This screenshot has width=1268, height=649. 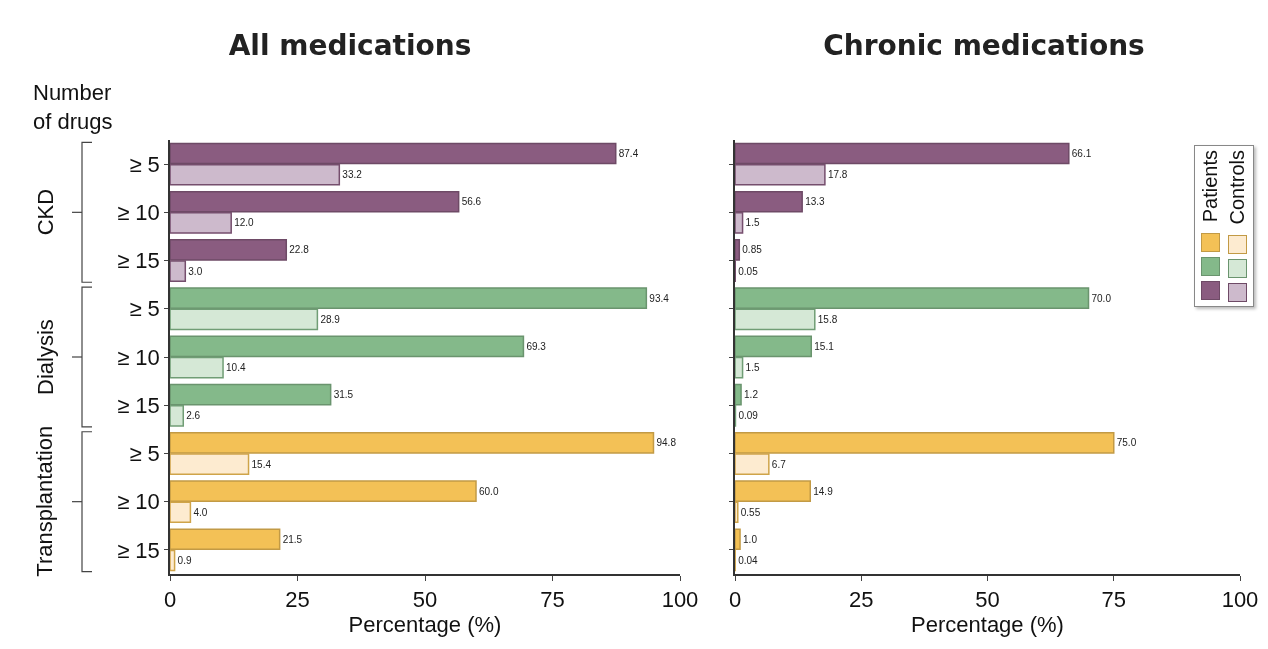 I want to click on legend: Patients Controls, so click(x=1224, y=226).